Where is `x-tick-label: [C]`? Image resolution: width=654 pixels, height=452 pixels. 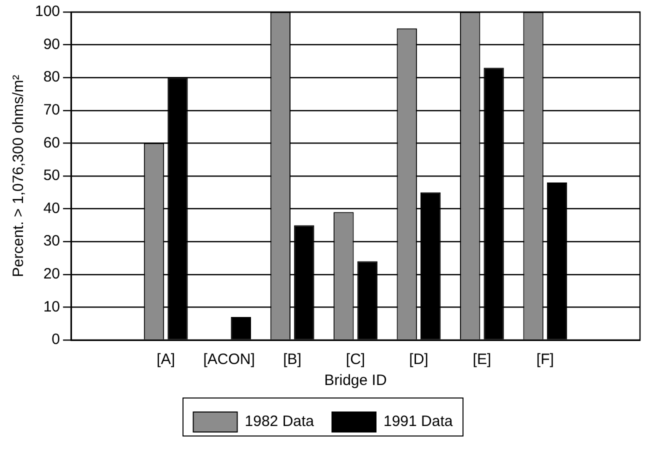 x-tick-label: [C] is located at coordinates (356, 359).